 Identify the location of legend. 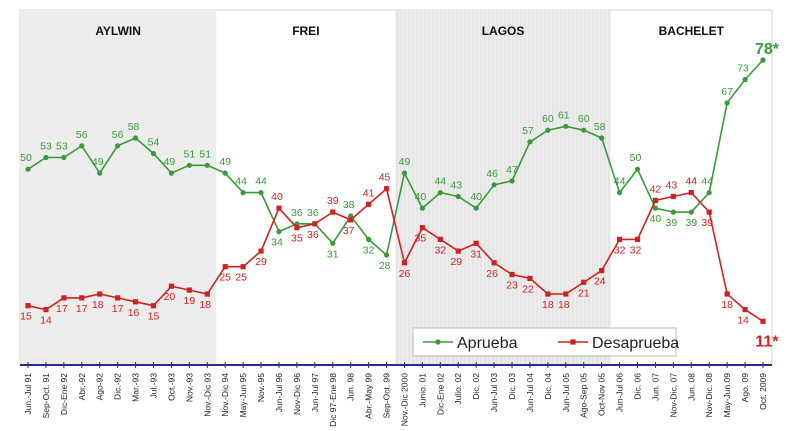
(544, 342).